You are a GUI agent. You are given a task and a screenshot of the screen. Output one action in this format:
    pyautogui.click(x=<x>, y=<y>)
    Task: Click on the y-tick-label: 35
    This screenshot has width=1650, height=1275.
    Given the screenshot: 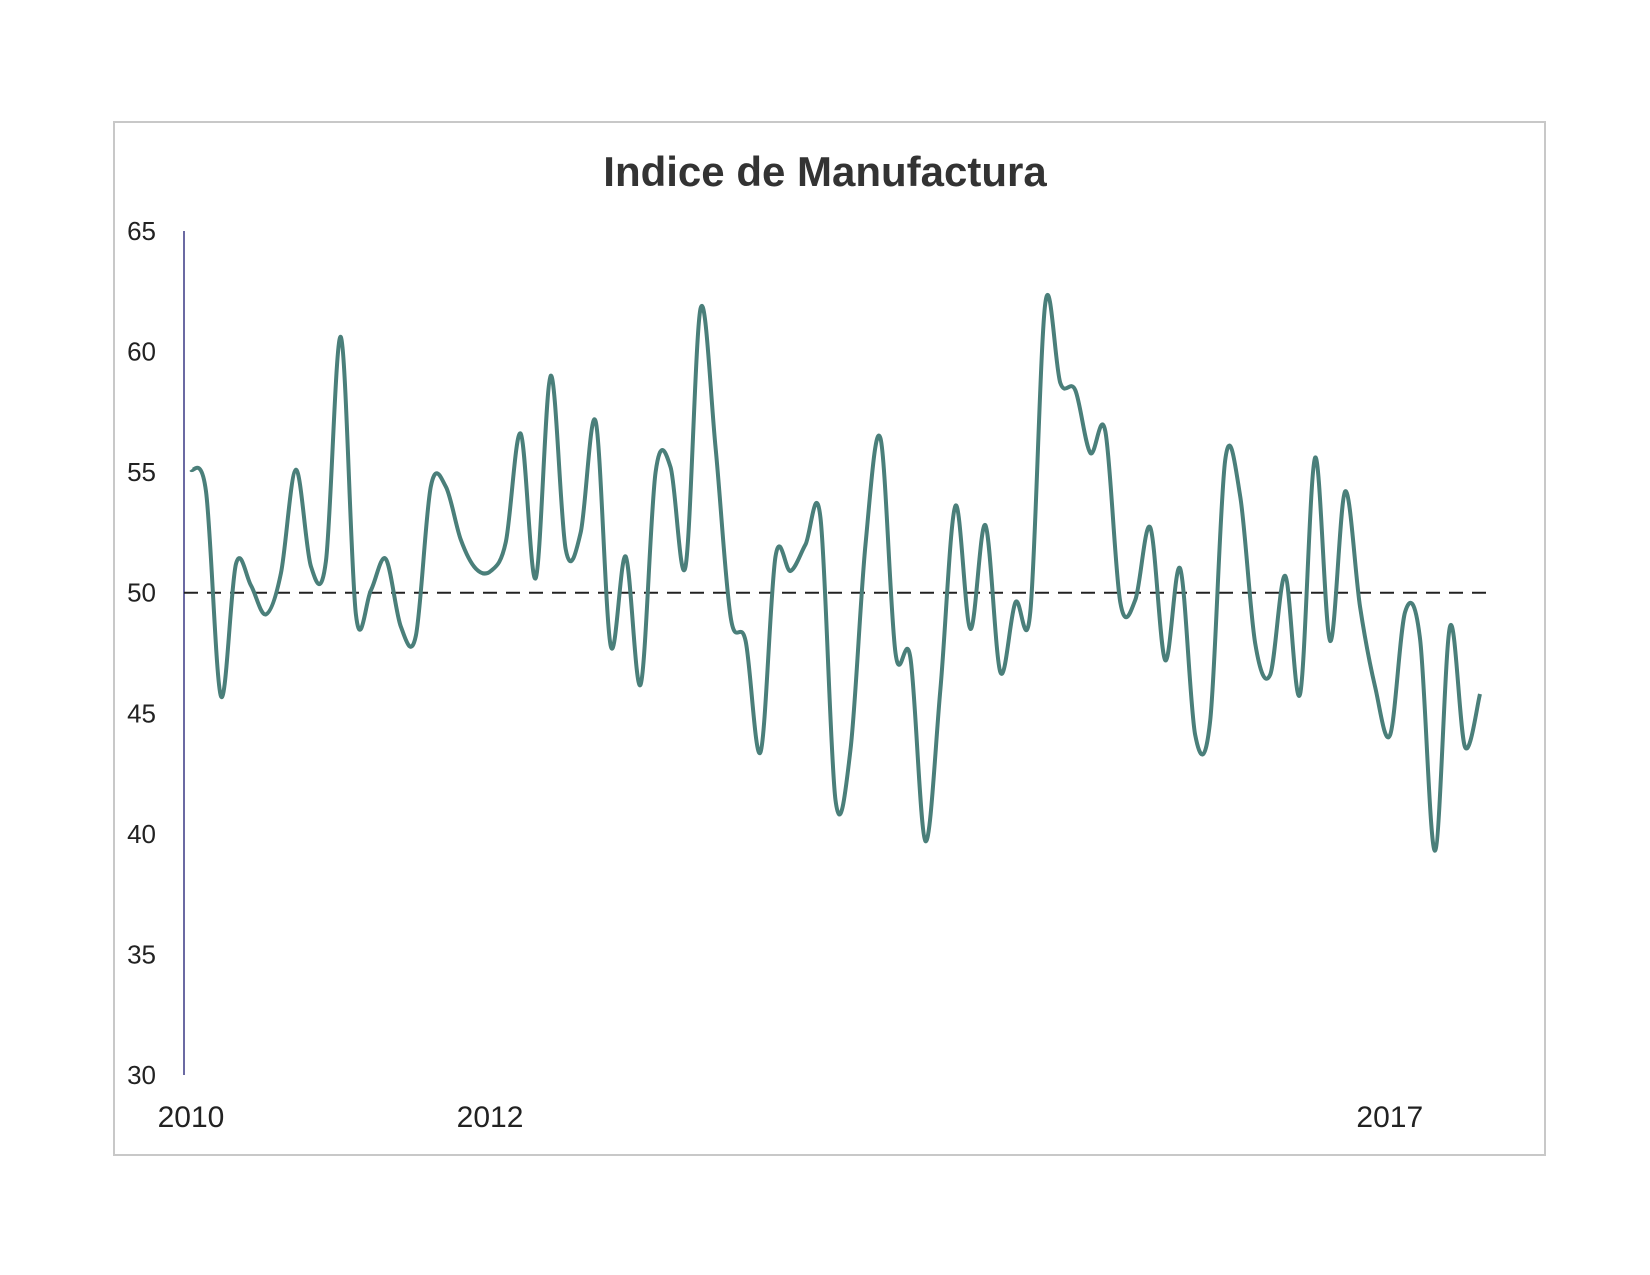 What is the action you would take?
    pyautogui.click(x=141, y=954)
    